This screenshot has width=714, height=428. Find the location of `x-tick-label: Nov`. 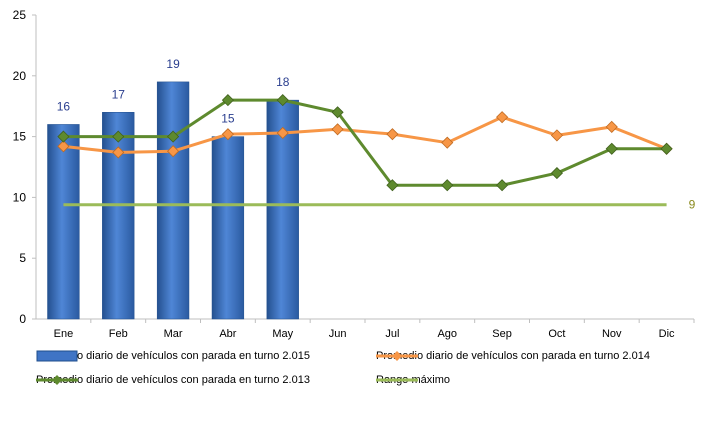

x-tick-label: Nov is located at coordinates (612, 334).